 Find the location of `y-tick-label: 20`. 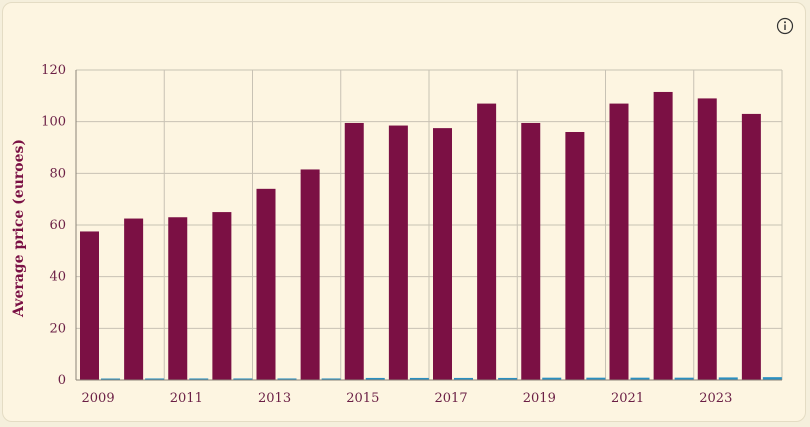

y-tick-label: 20 is located at coordinates (57, 328).